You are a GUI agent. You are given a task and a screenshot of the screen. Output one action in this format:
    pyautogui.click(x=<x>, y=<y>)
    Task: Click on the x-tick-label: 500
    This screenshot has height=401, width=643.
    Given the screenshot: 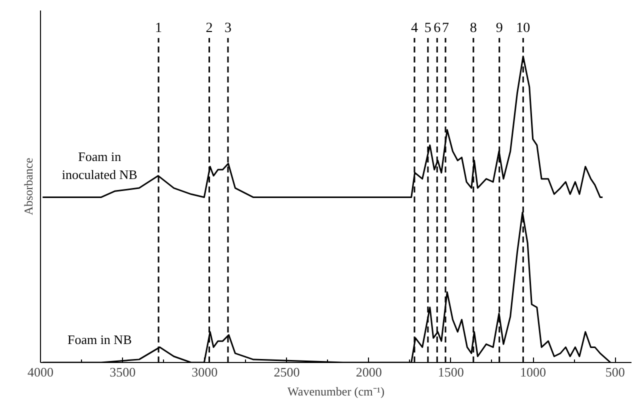 What is the action you would take?
    pyautogui.click(x=615, y=372)
    